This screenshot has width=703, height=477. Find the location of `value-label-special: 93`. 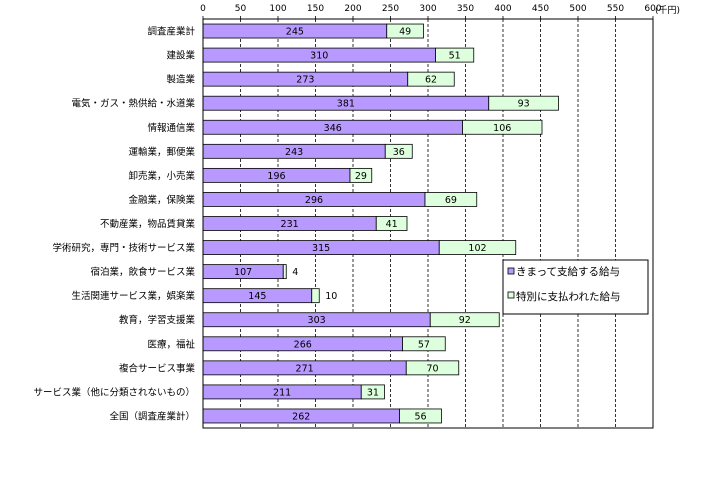

value-label-special: 93 is located at coordinates (524, 104).